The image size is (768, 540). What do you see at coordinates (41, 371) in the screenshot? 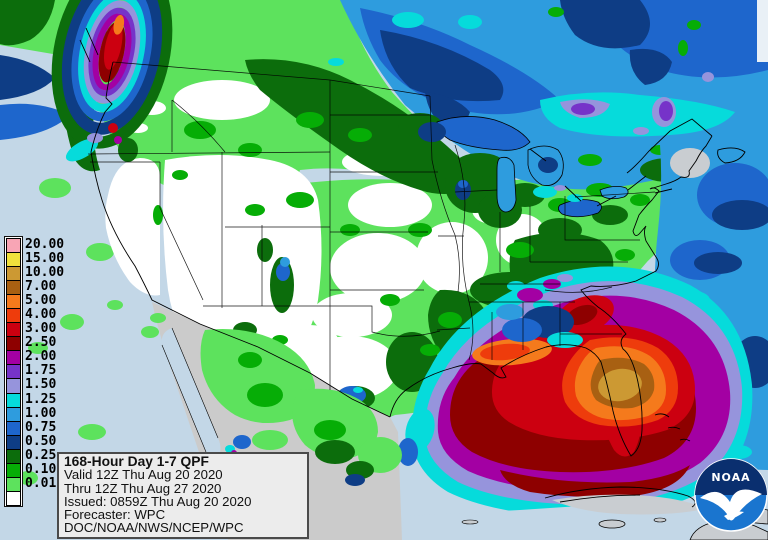
I see `legend-value-label: 1.75` at bounding box center [41, 371].